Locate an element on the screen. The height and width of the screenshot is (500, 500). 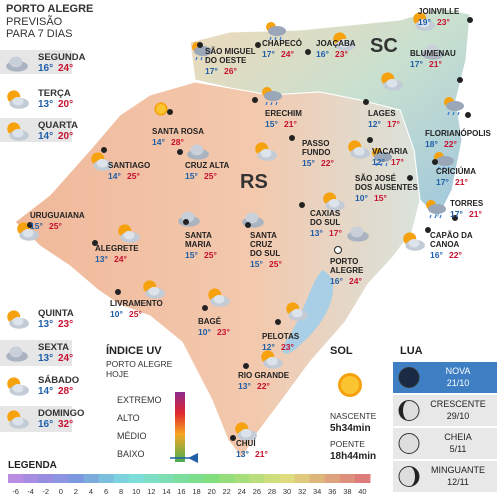
city-name: RIO GRANDE is located at coordinates (264, 375).